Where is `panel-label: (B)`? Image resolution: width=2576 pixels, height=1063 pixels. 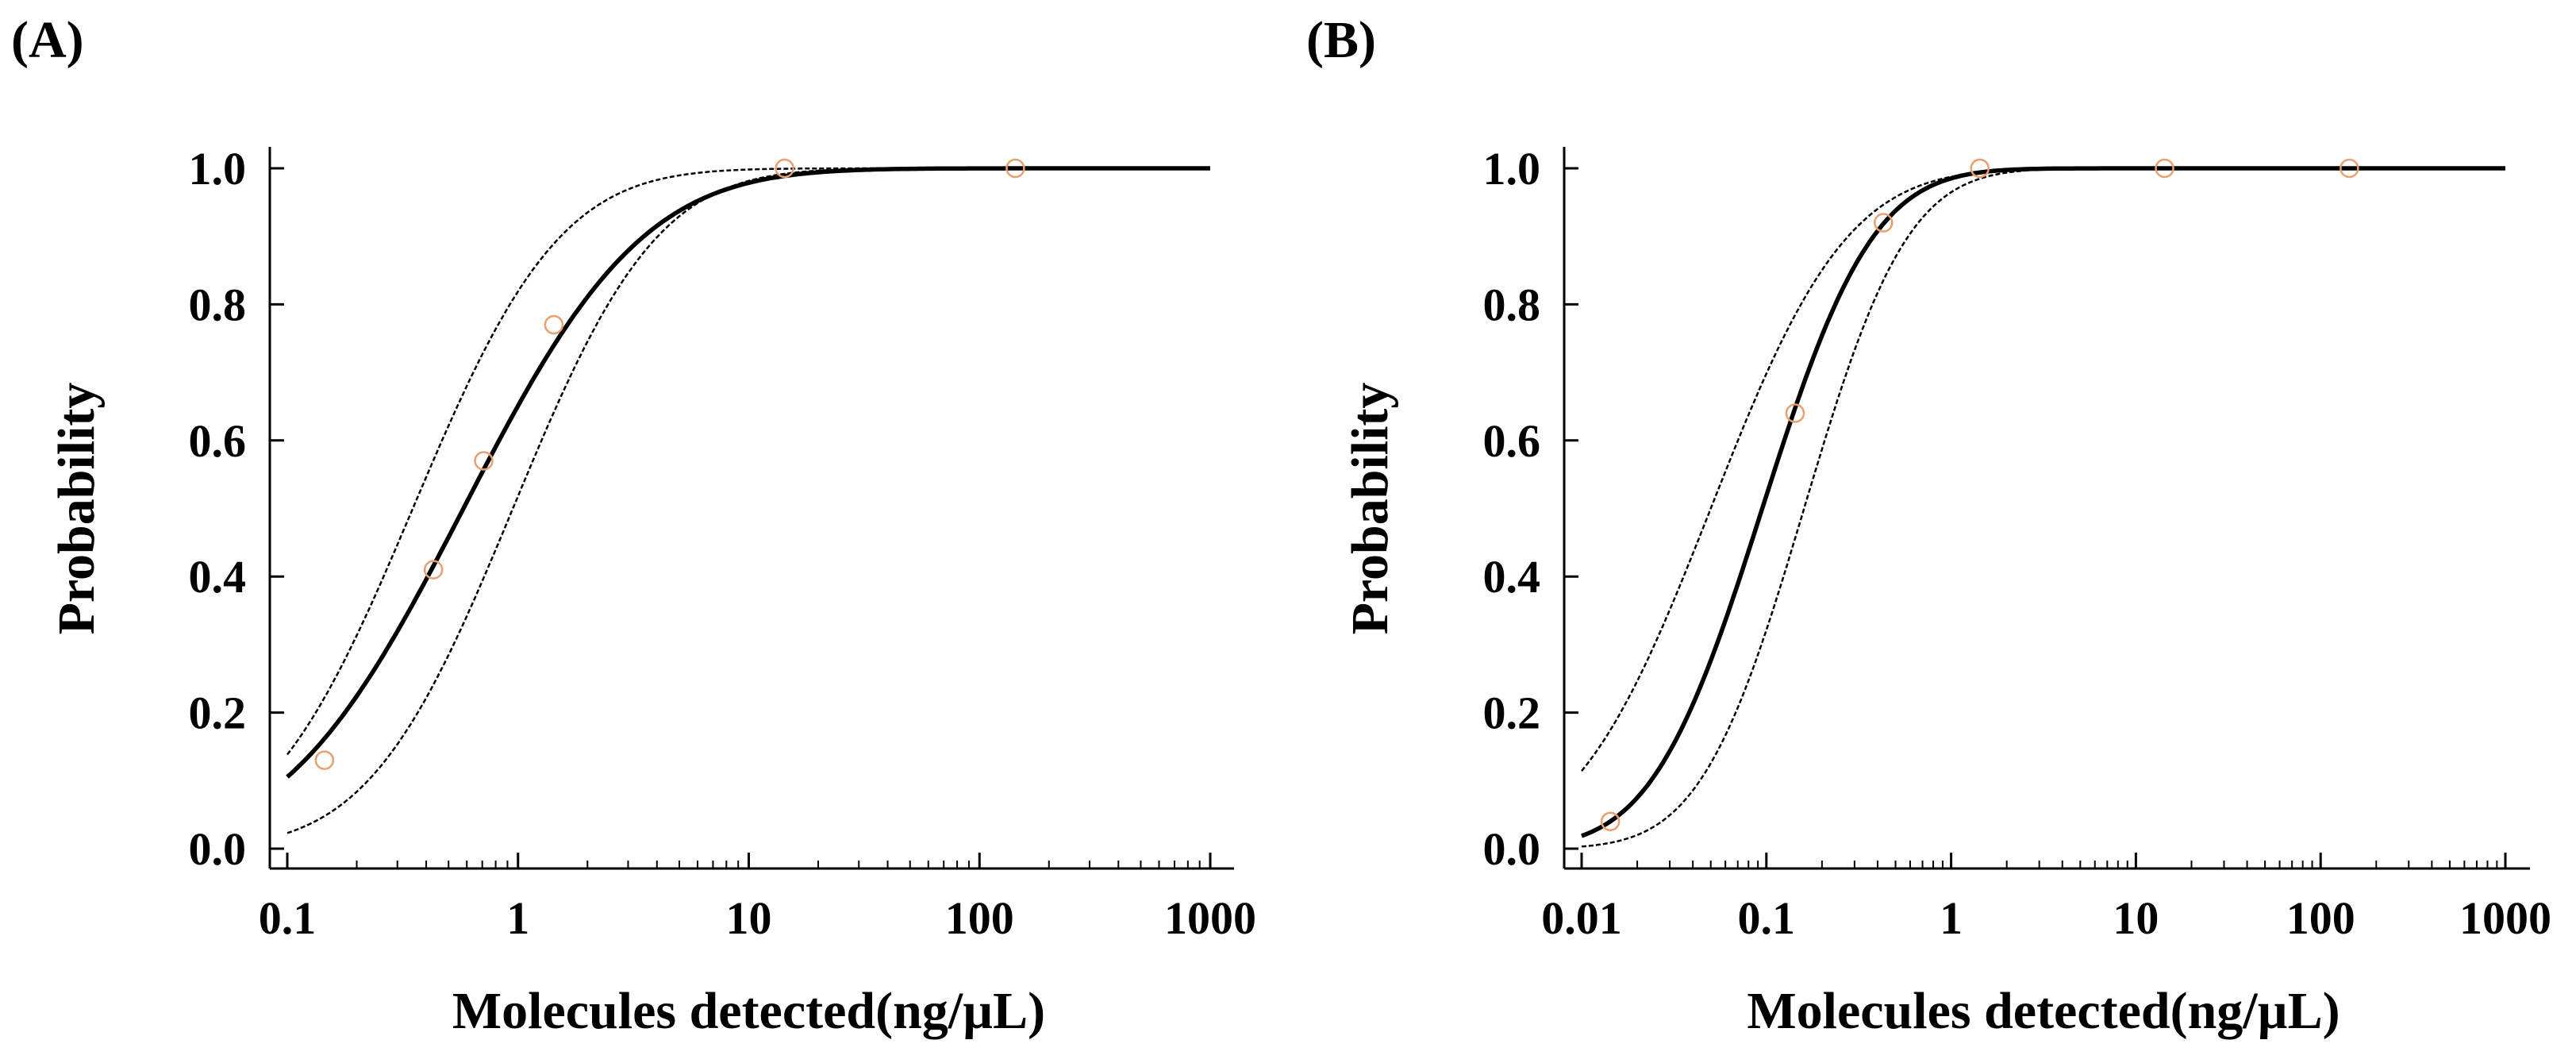 panel-label: (B) is located at coordinates (1341, 40).